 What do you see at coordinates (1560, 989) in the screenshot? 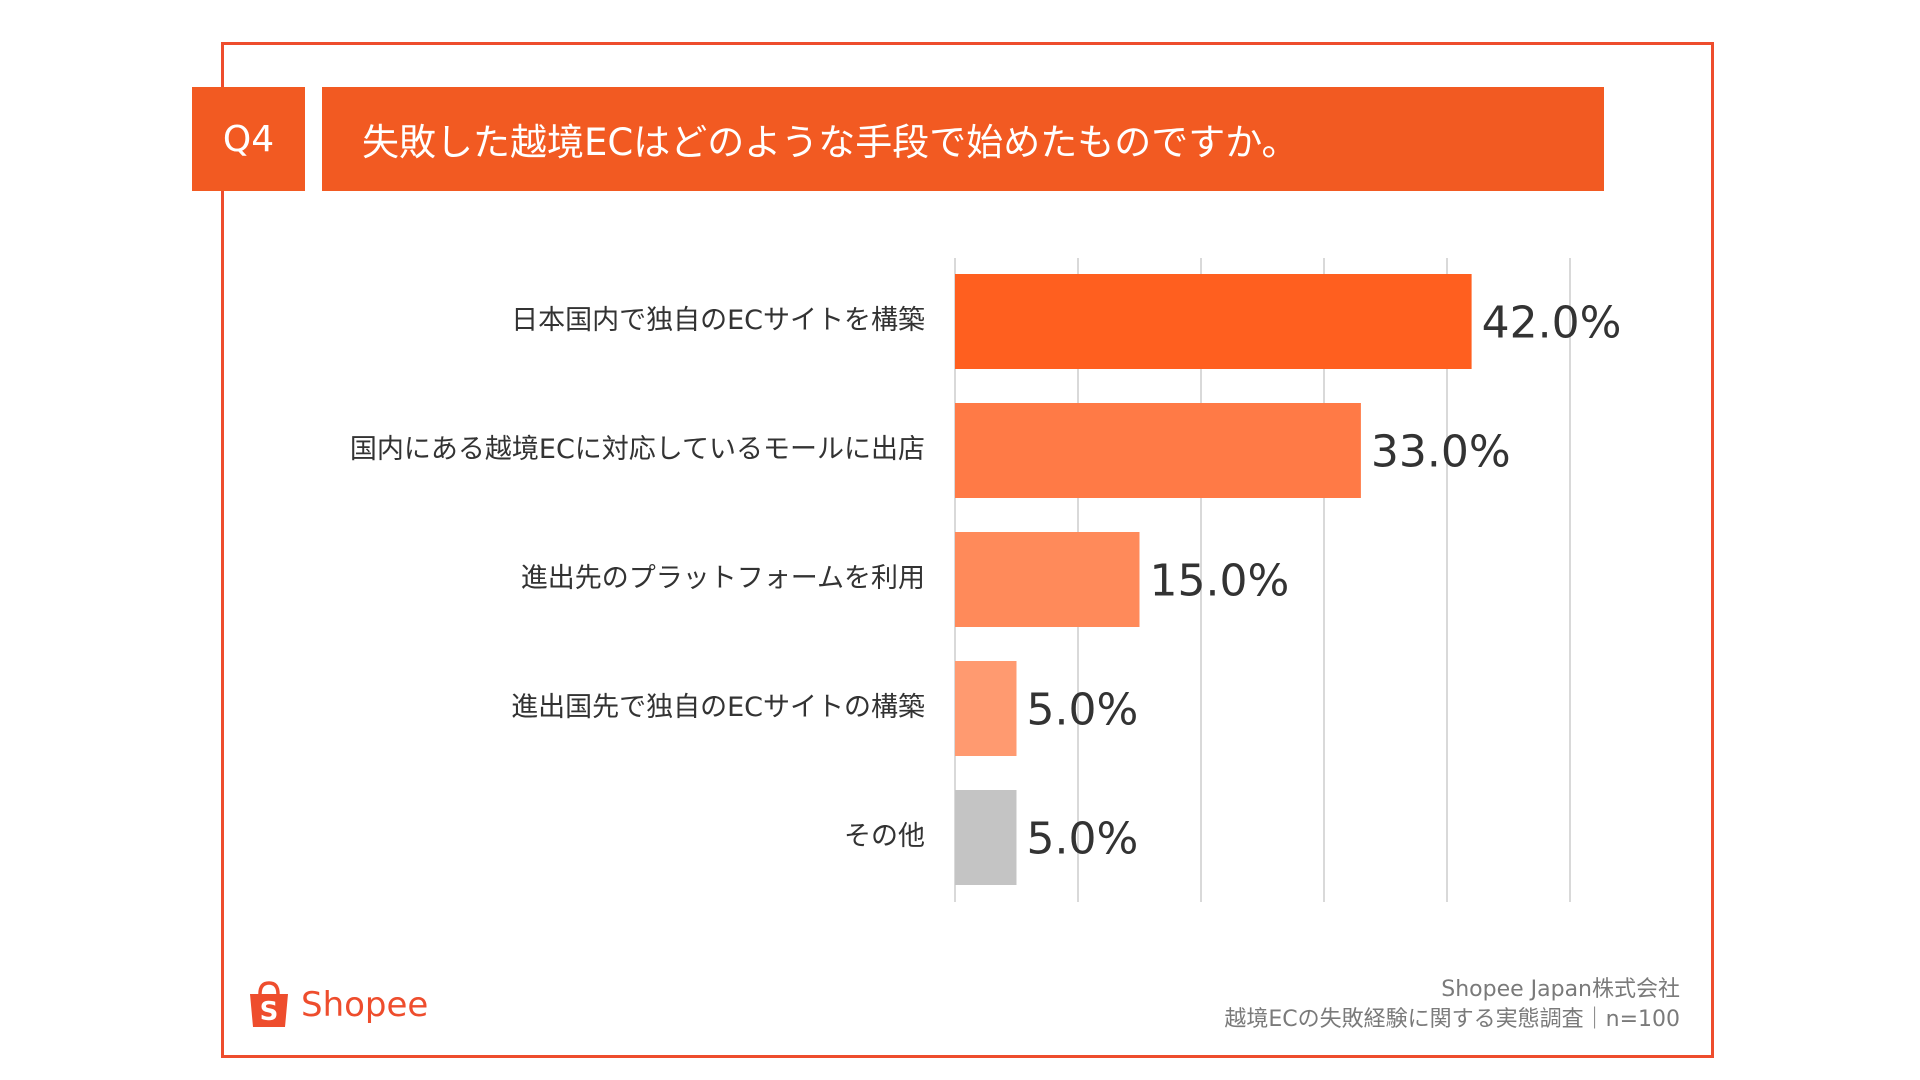
I see `source-company: Shopee Japan株式会社` at bounding box center [1560, 989].